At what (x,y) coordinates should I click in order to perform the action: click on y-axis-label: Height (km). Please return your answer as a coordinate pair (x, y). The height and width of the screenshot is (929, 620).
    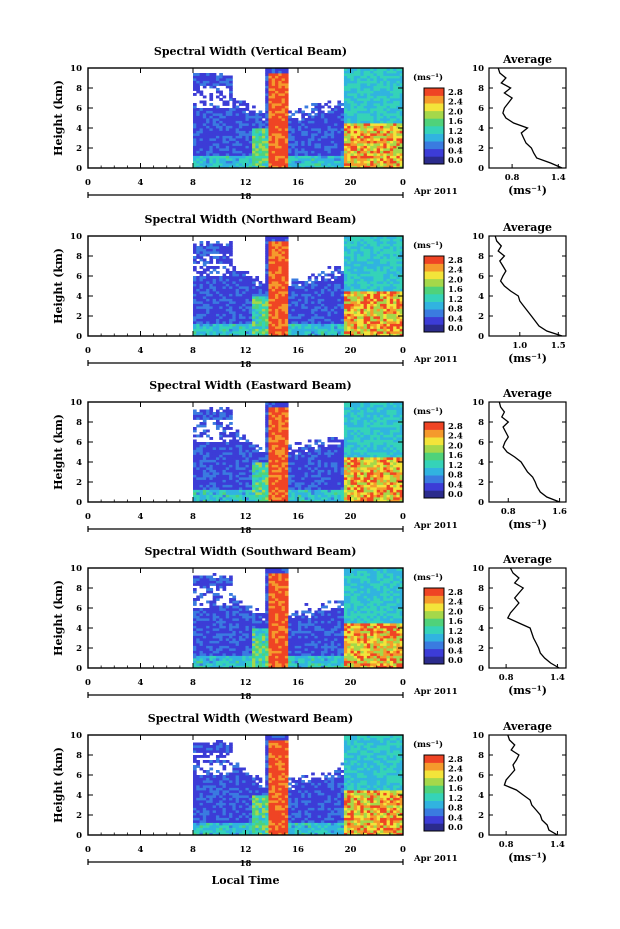
    Looking at the image, I should click on (58, 286).